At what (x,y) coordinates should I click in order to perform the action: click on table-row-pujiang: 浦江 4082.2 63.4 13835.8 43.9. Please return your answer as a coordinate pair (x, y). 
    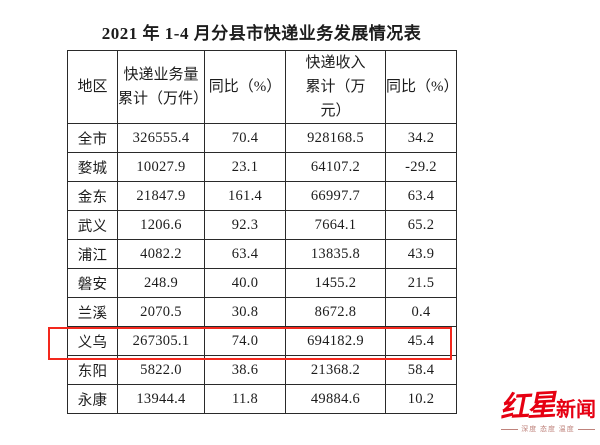
    Looking at the image, I should click on (262, 254).